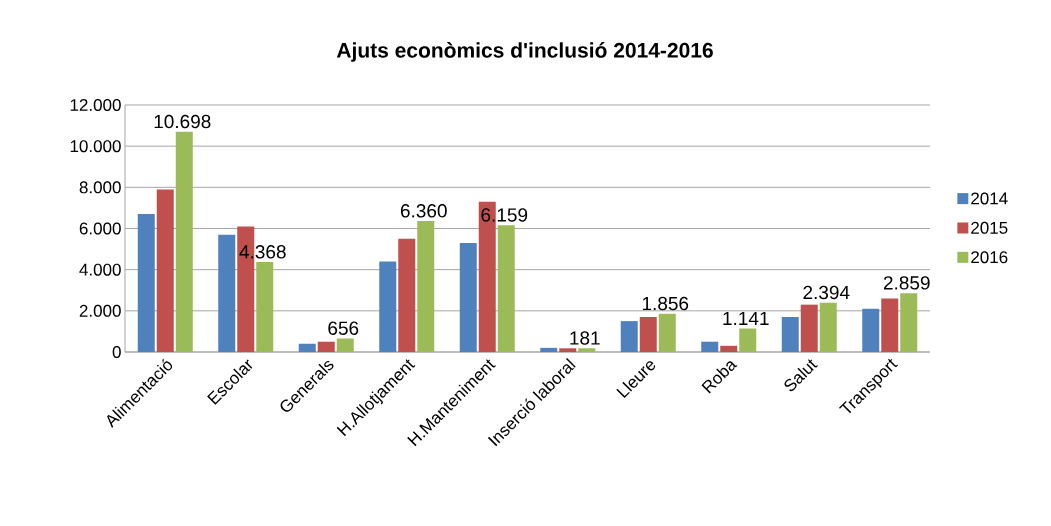  What do you see at coordinates (423, 211) in the screenshot?
I see `data-label: 6.360` at bounding box center [423, 211].